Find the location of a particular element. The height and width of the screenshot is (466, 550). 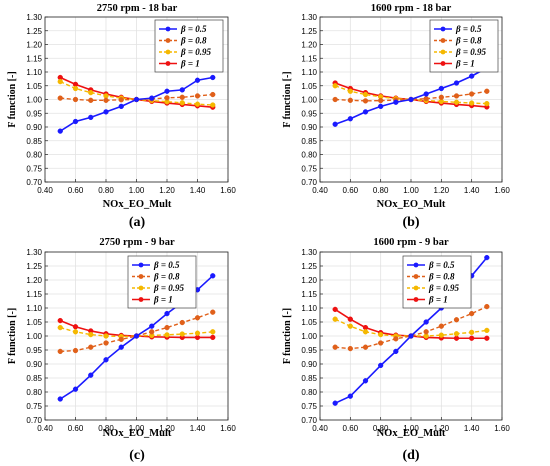

y-tick-label: 1.05 is located at coordinates (34, 86).